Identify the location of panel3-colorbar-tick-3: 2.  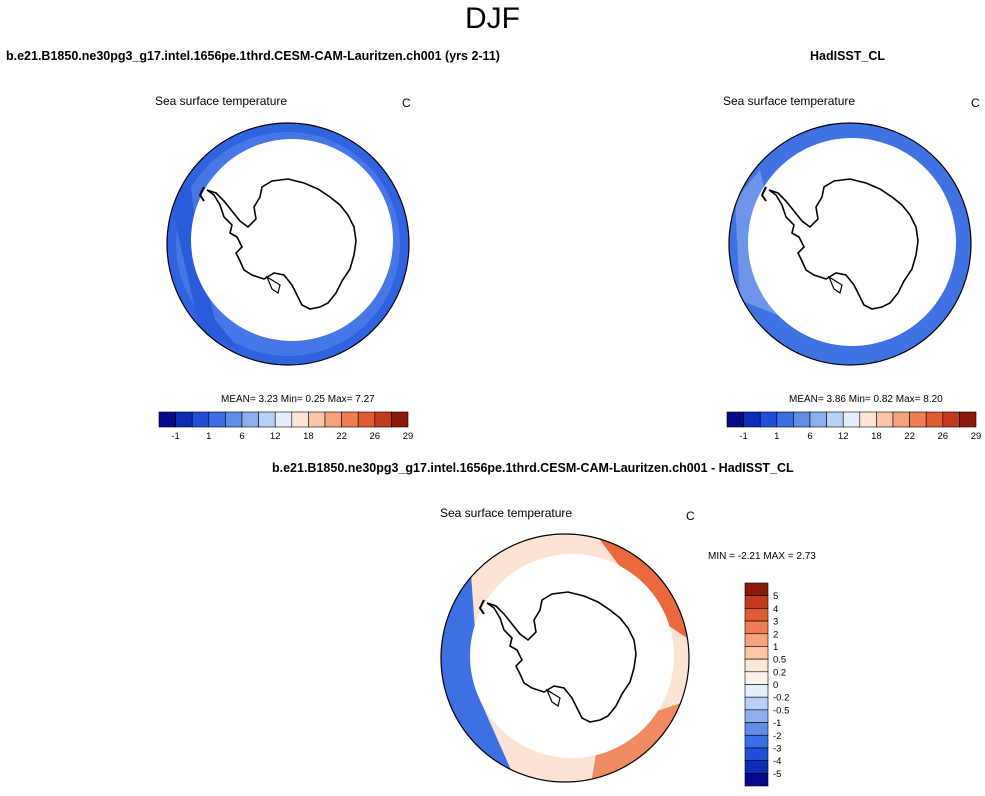
(775, 634).